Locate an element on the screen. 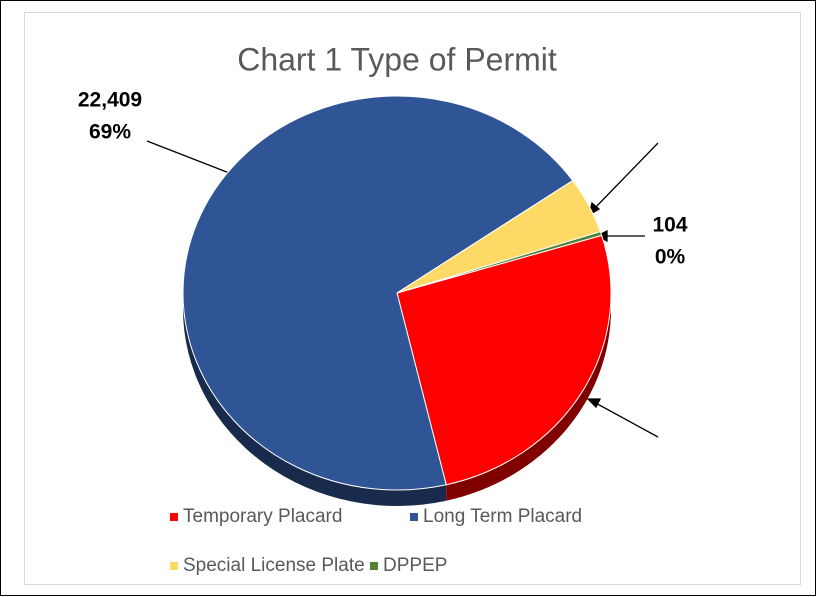 The width and height of the screenshot is (817, 597). value-label: 104 is located at coordinates (669, 225).